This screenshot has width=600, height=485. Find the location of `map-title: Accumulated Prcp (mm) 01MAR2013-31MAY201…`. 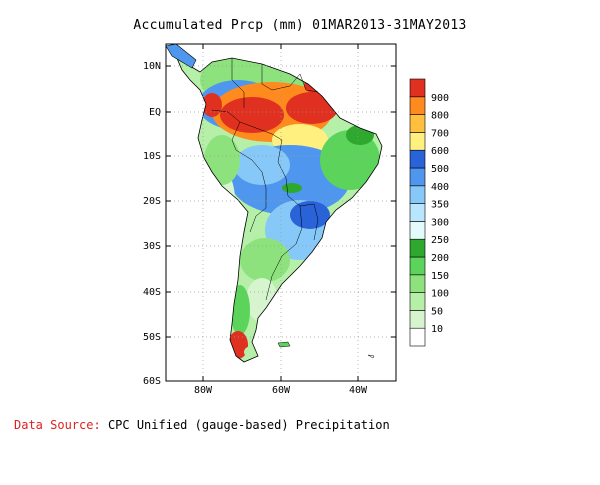

map-title: Accumulated Prcp (mm) 01MAR2013-31MAY201… is located at coordinates (300, 25).